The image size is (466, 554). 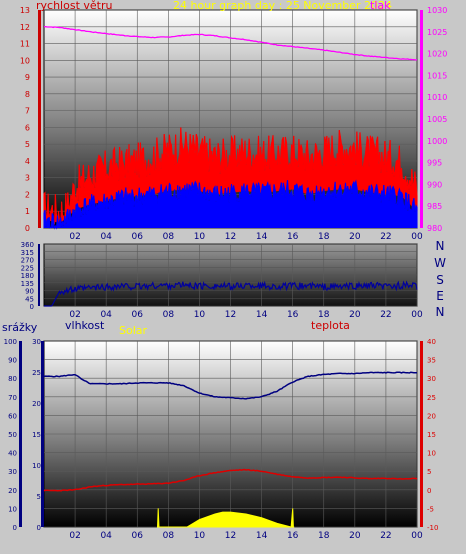 I want to click on pressure-y-tick-label: 1025, so click(x=437, y=32).